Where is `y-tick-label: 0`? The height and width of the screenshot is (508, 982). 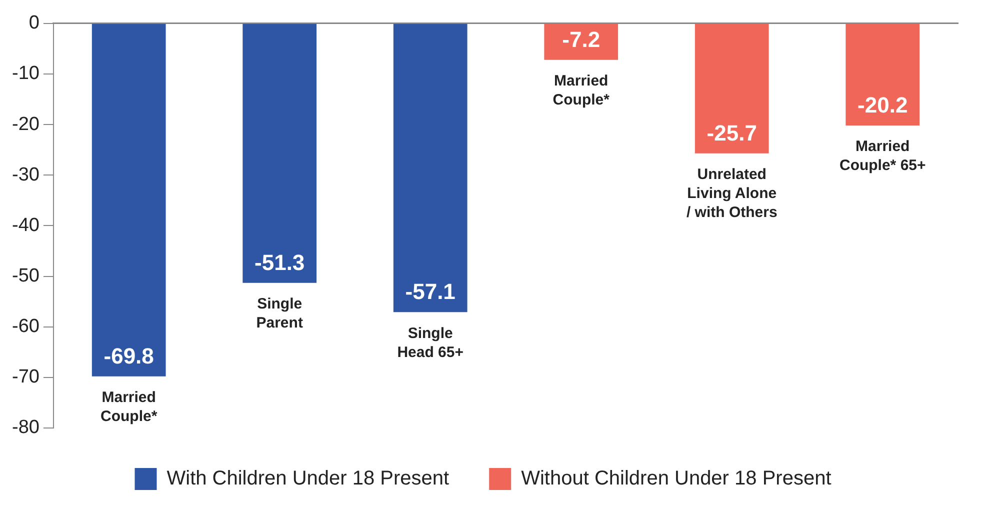 y-tick-label: 0 is located at coordinates (34, 23).